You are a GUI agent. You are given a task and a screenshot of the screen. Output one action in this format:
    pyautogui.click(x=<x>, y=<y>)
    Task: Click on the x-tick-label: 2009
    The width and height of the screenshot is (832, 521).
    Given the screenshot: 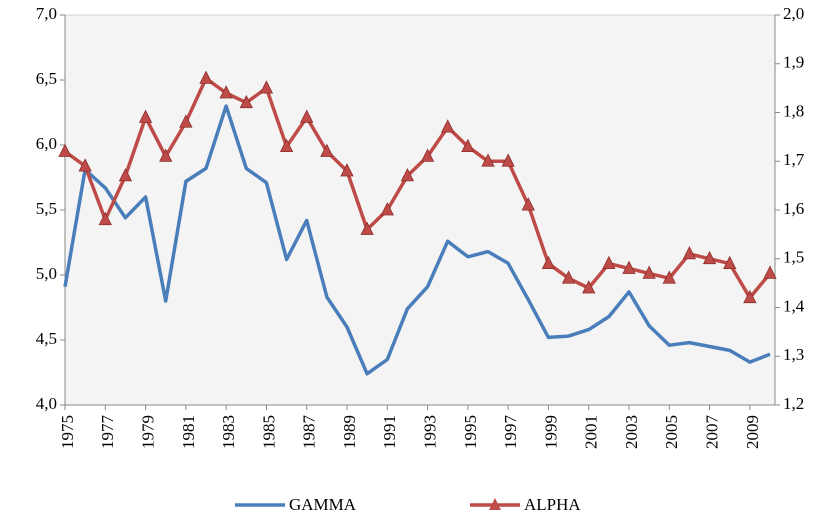 What is the action you would take?
    pyautogui.click(x=752, y=432)
    